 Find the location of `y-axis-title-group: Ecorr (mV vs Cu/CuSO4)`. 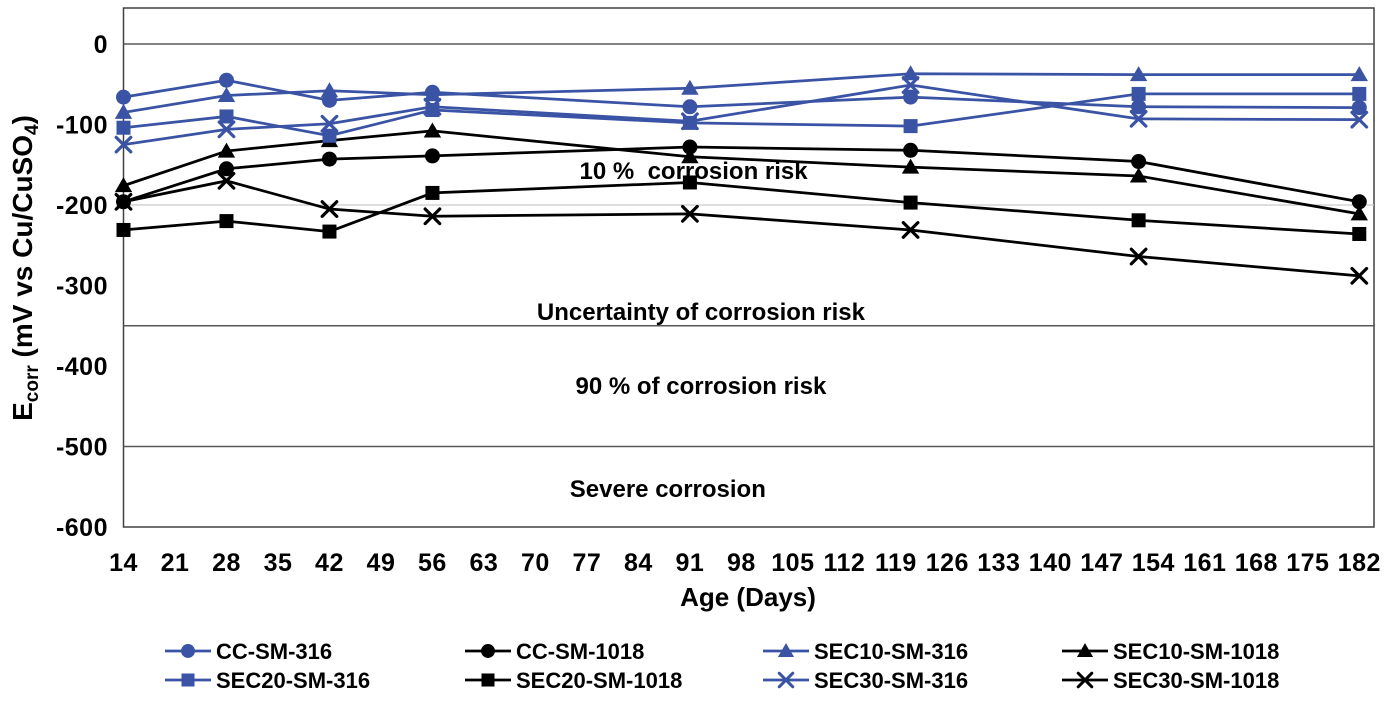

y-axis-title-group: Ecorr (mV vs Cu/CuSO4) is located at coordinates (25, 268).